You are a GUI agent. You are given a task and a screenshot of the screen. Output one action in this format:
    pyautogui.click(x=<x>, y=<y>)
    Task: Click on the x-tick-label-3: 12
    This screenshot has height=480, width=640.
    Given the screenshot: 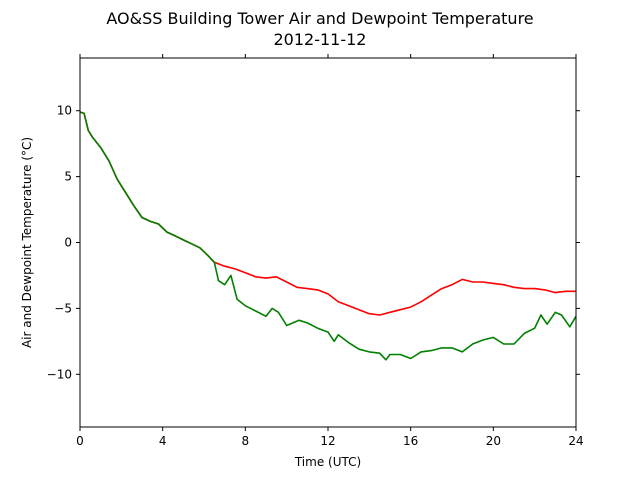 What is the action you would take?
    pyautogui.click(x=327, y=441)
    